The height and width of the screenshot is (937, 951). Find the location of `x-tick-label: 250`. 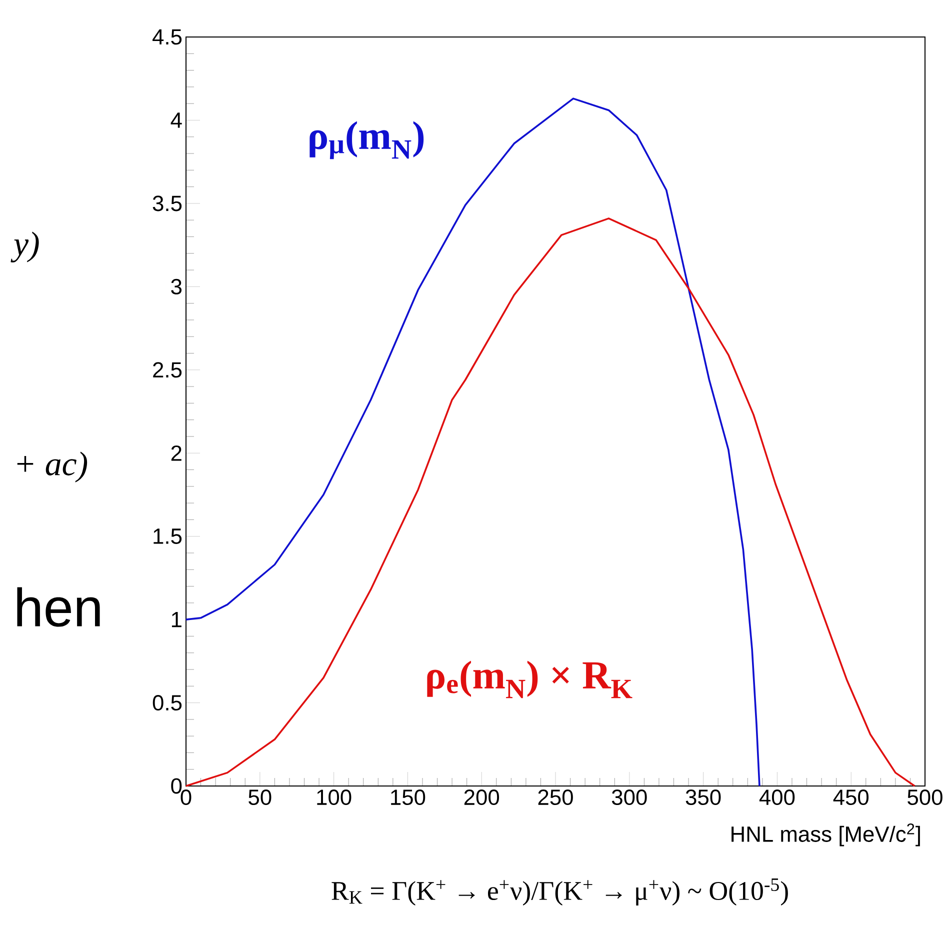

x-tick-label: 250 is located at coordinates (555, 798).